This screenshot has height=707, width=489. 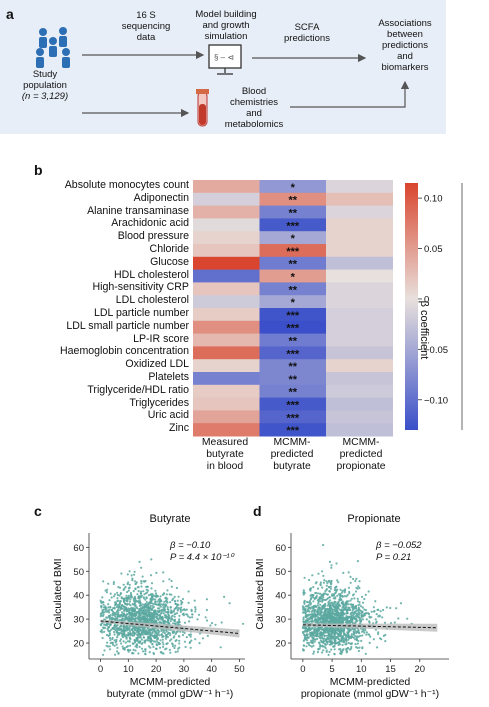 I want to click on panel-b-letter: b, so click(x=38, y=170).